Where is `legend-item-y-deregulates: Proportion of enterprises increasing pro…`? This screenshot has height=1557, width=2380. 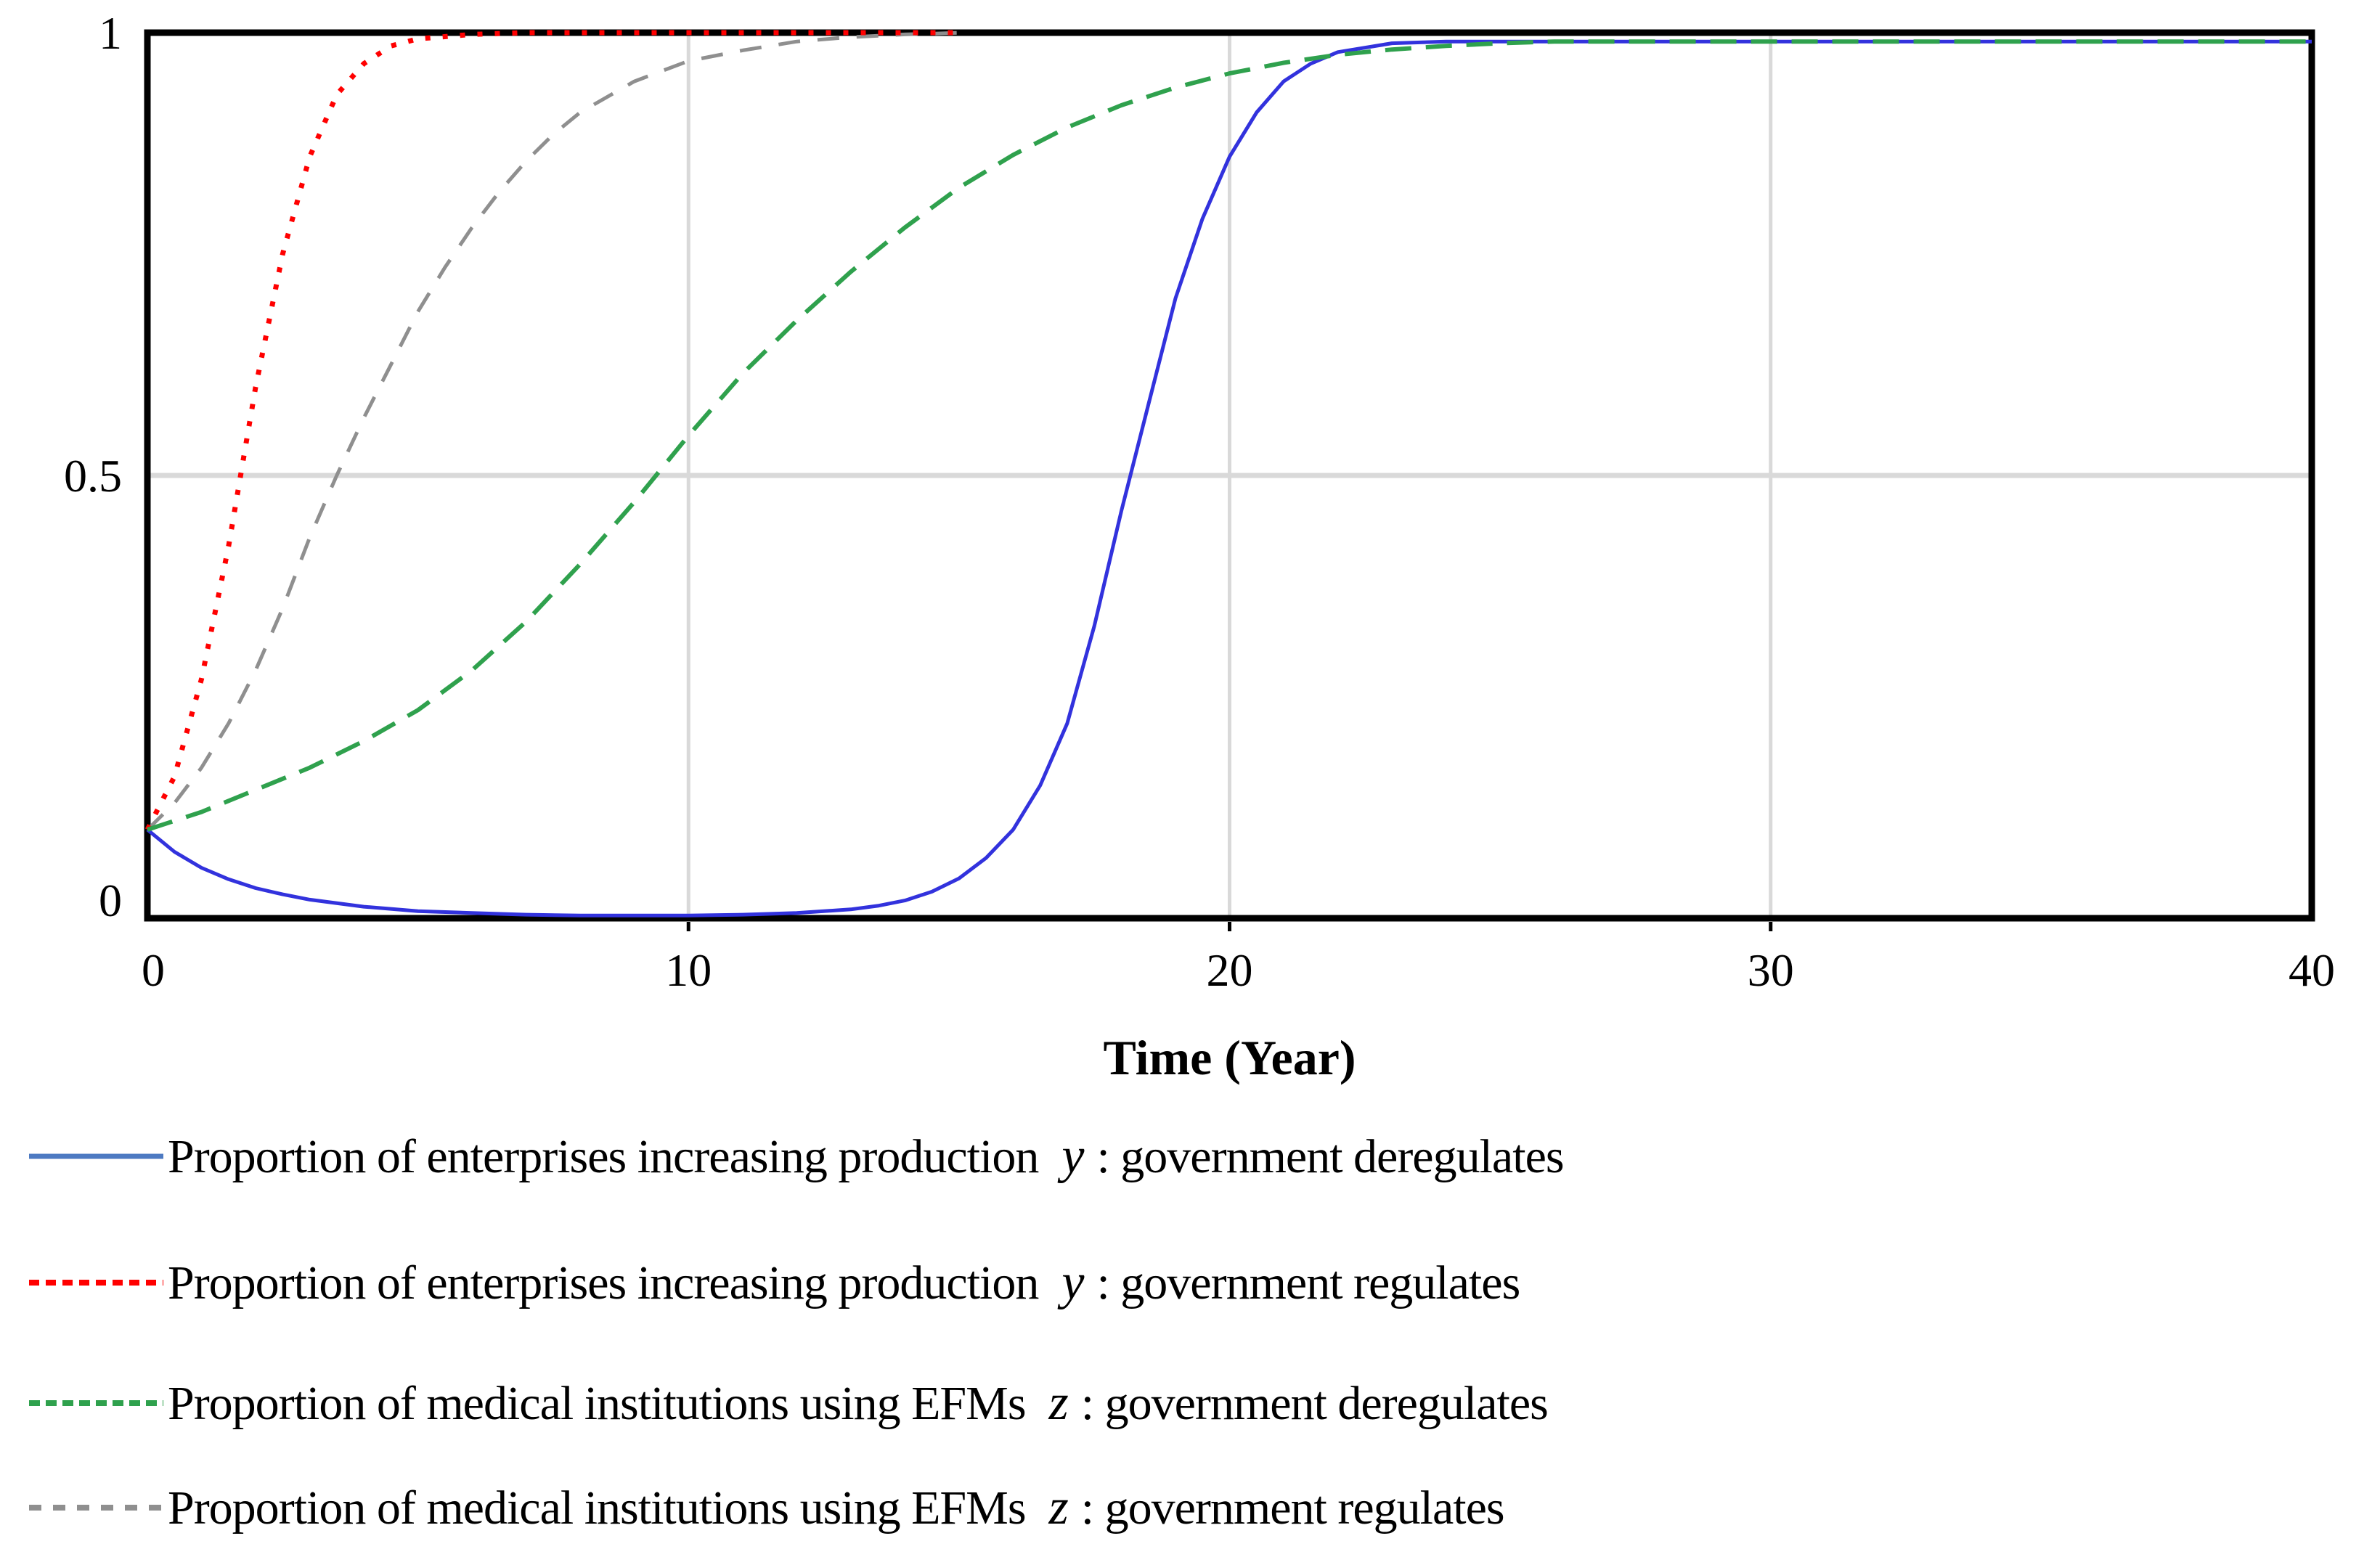 legend-item-y-deregulates: Proportion of enterprises increasing pro… is located at coordinates (797, 1157).